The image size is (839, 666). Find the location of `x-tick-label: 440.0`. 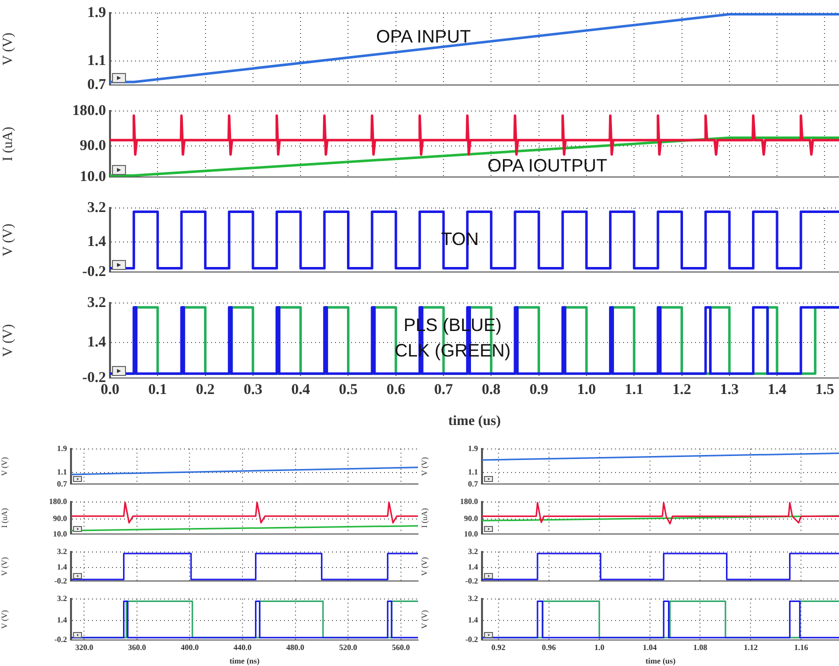

x-tick-label: 440.0 is located at coordinates (243, 647).